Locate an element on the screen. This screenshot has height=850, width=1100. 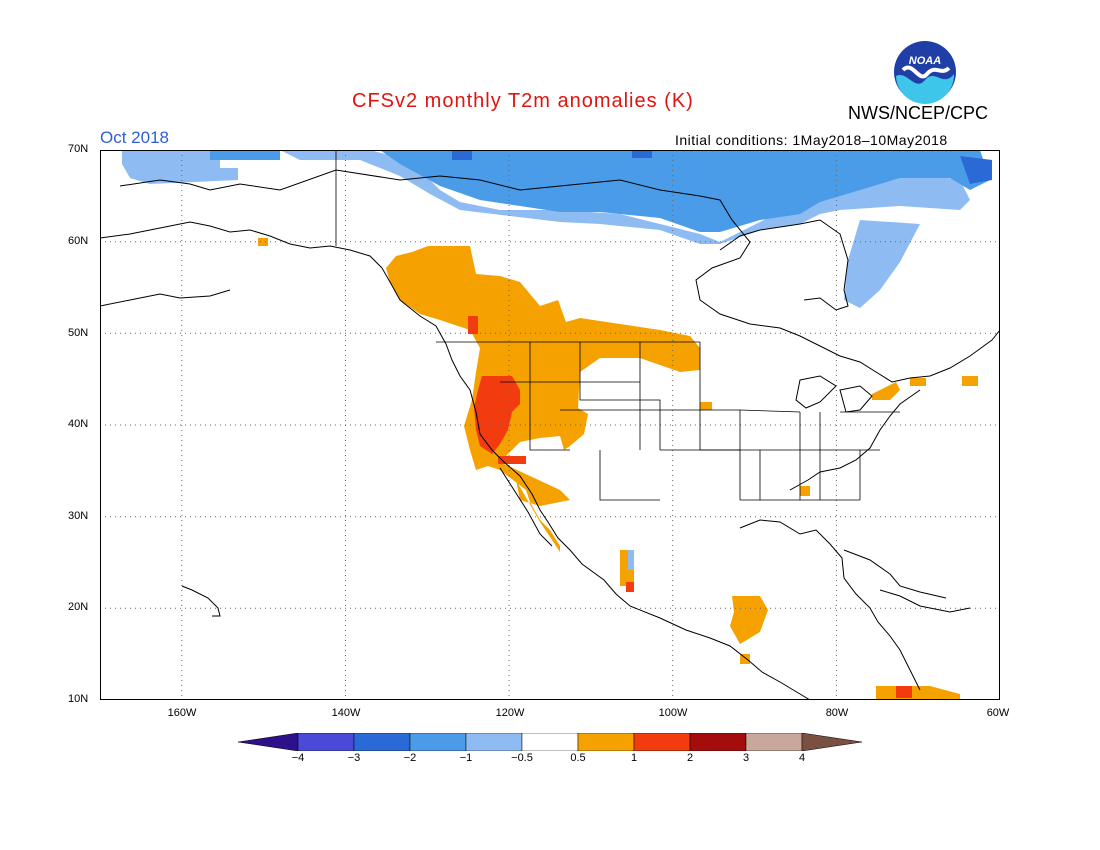
lat-label-50: 50N is located at coordinates (78, 333).